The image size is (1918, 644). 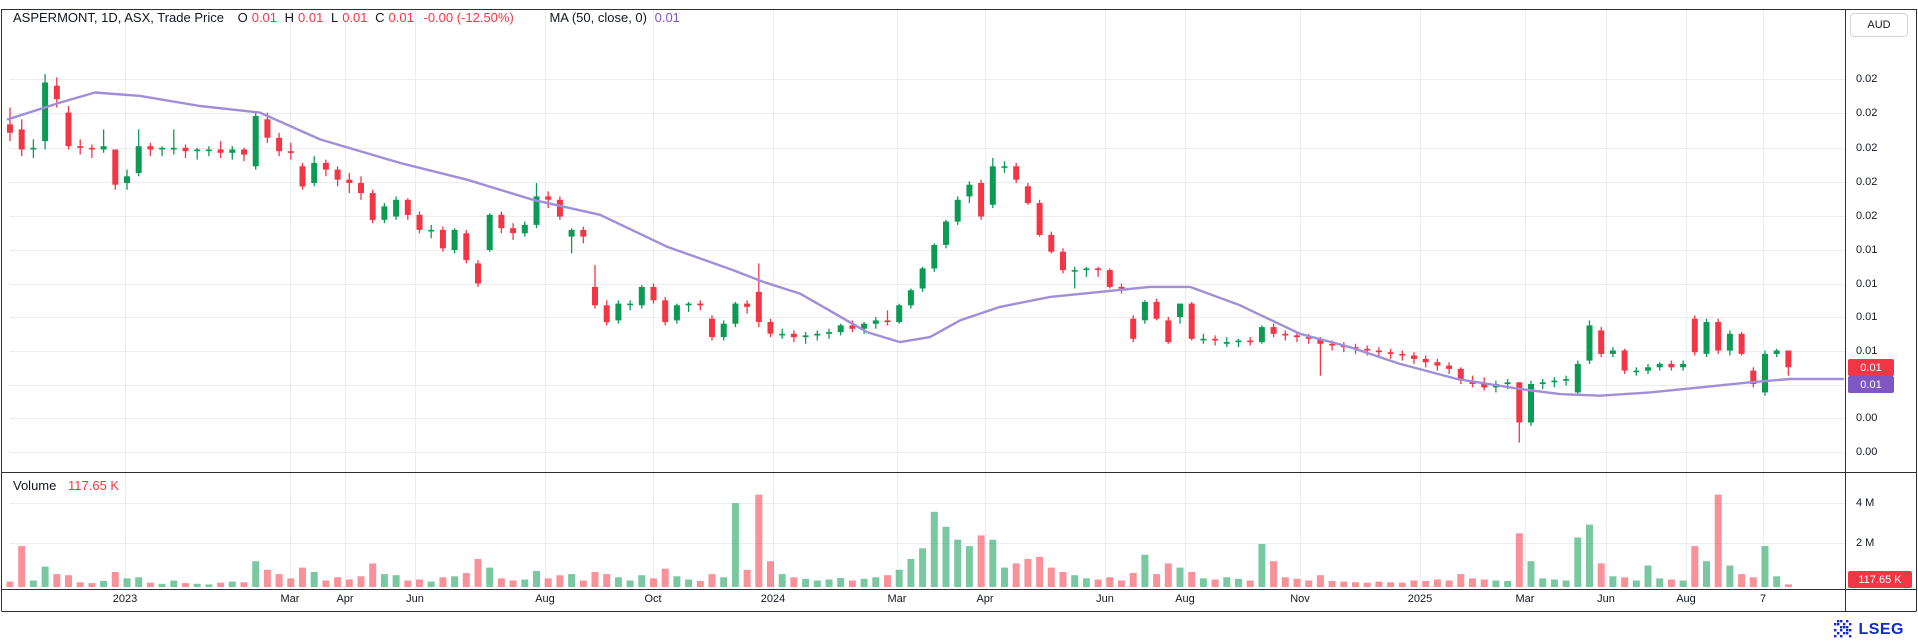 What do you see at coordinates (1879, 25) in the screenshot?
I see `currency-button: AUD` at bounding box center [1879, 25].